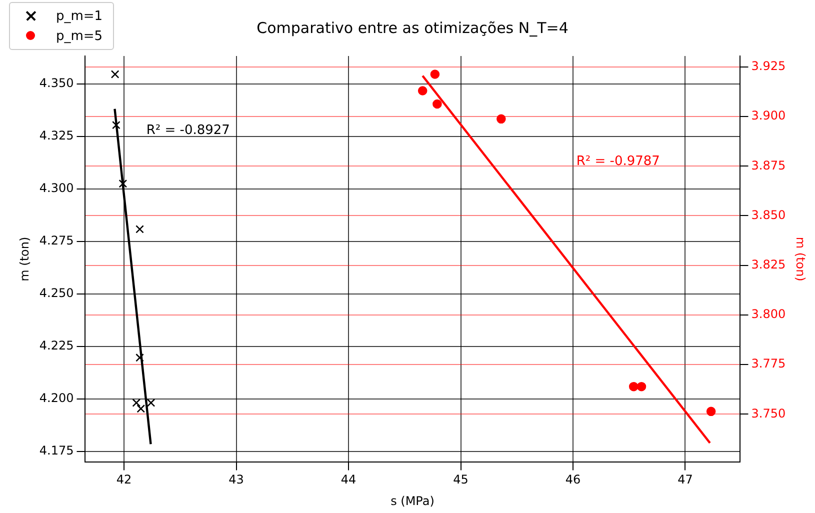 The image size is (815, 513). What do you see at coordinates (56, 397) in the screenshot?
I see `y-tick-label: 4.200` at bounding box center [56, 397].